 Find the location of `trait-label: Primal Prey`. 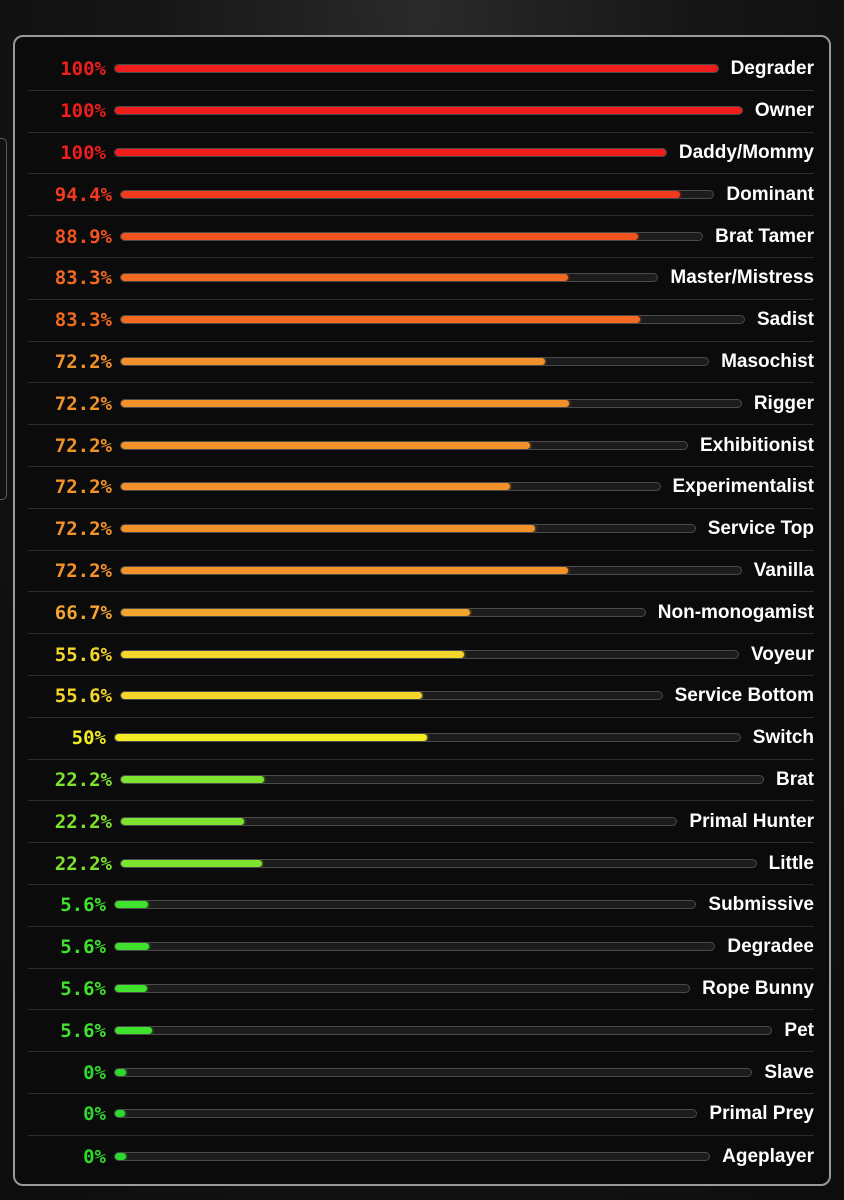

trait-label: Primal Prey is located at coordinates (761, 1114).